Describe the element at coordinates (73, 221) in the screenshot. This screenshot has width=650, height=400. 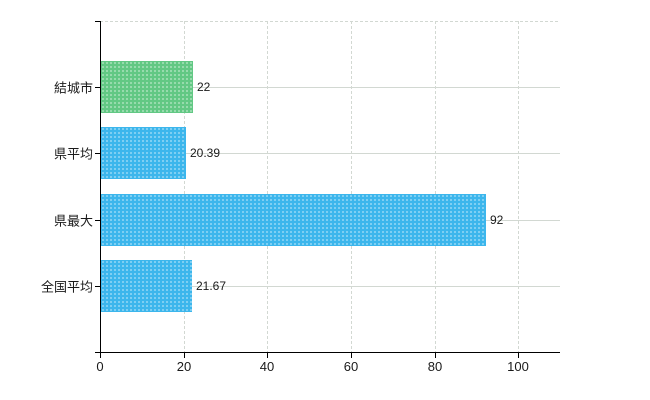
I see `category-label: 県最大` at that location.